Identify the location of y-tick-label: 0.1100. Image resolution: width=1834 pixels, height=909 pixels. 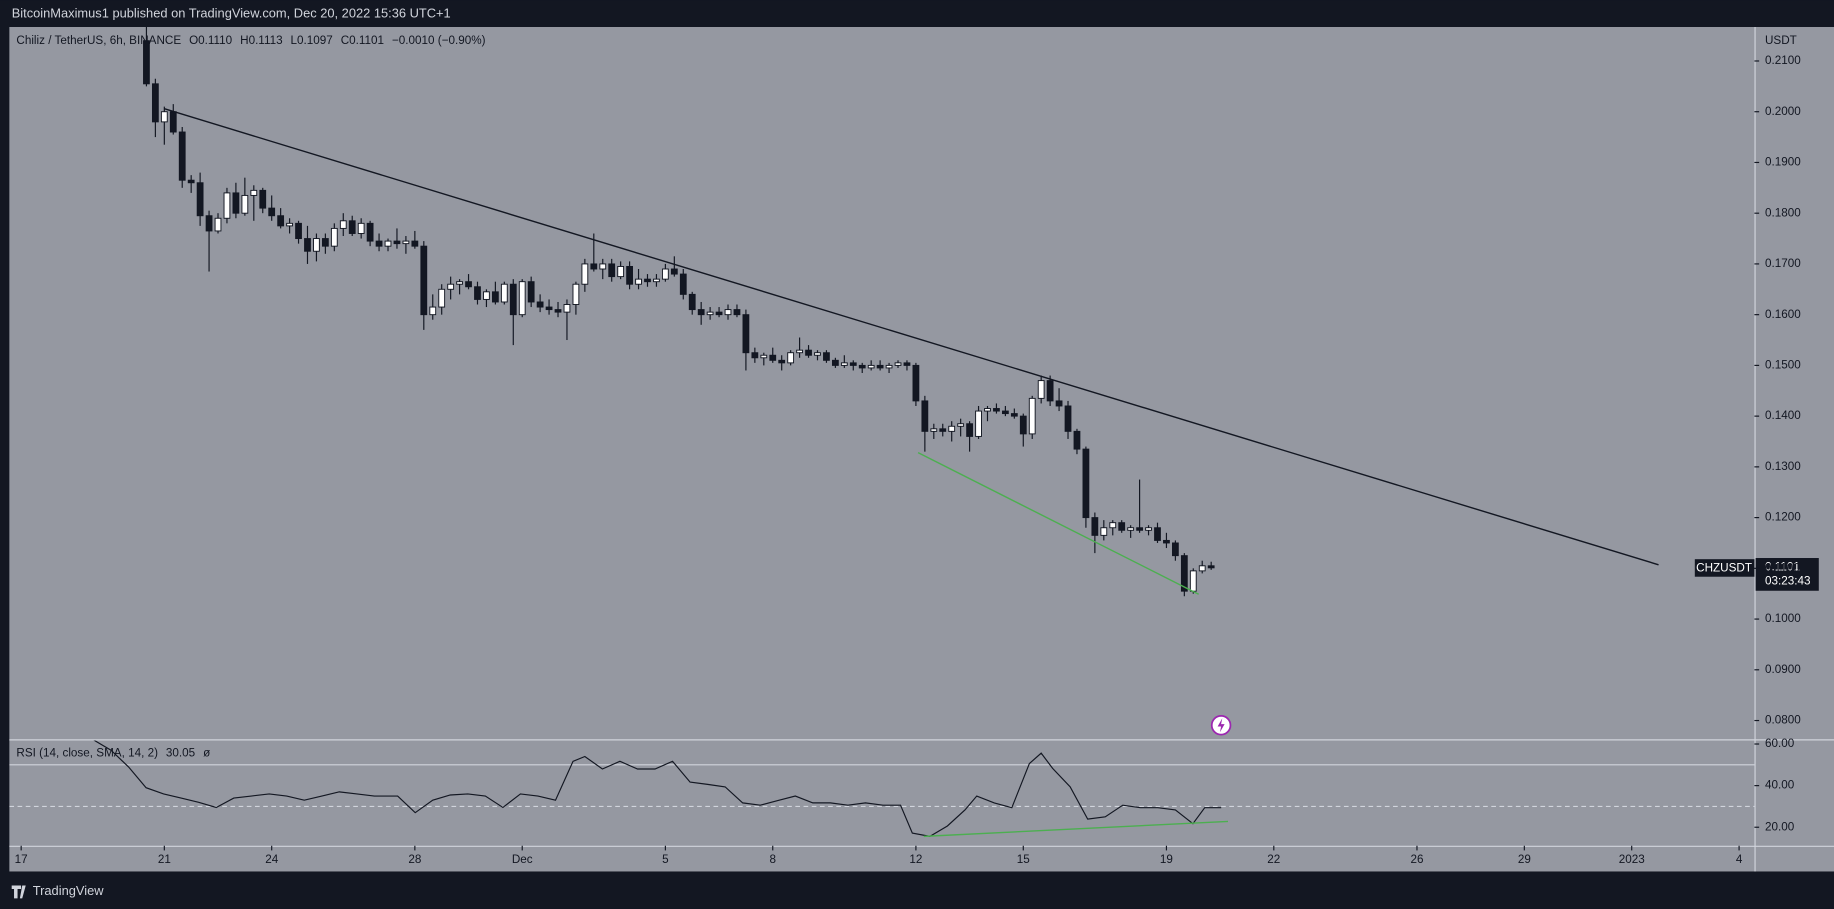
(1782, 567).